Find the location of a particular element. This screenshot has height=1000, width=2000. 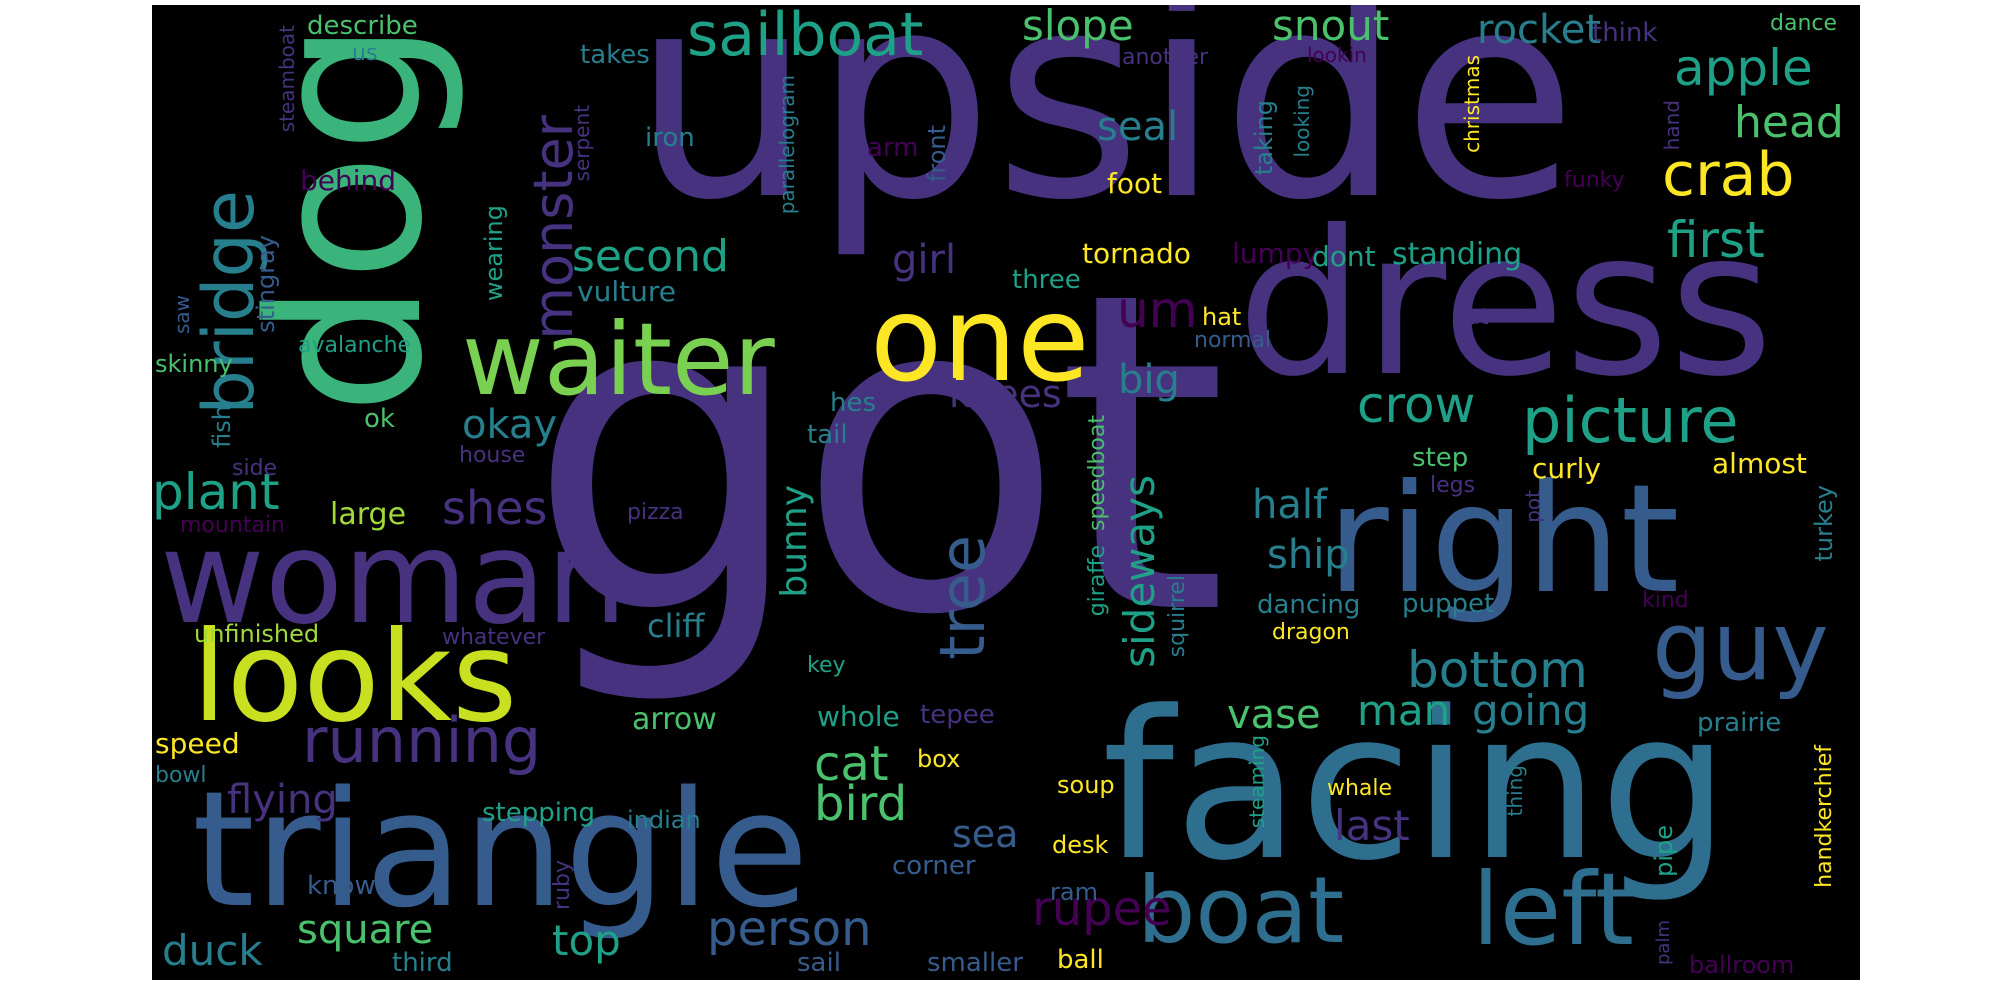

word-rupee: rupee is located at coordinates (1102, 909).